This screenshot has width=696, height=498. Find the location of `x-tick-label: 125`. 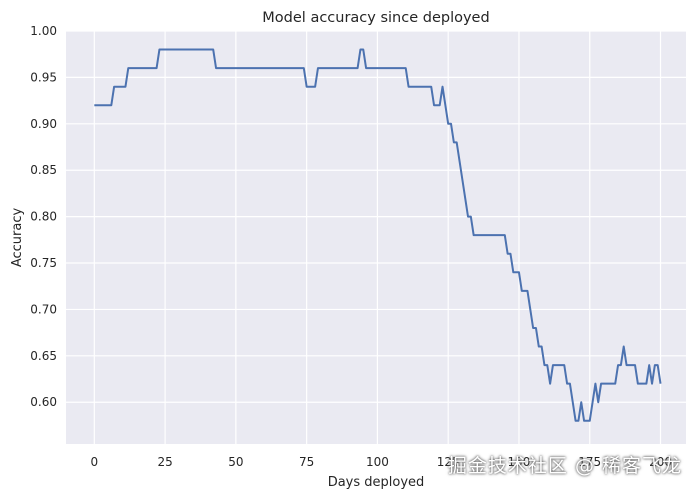

x-tick-label: 125 is located at coordinates (448, 462).